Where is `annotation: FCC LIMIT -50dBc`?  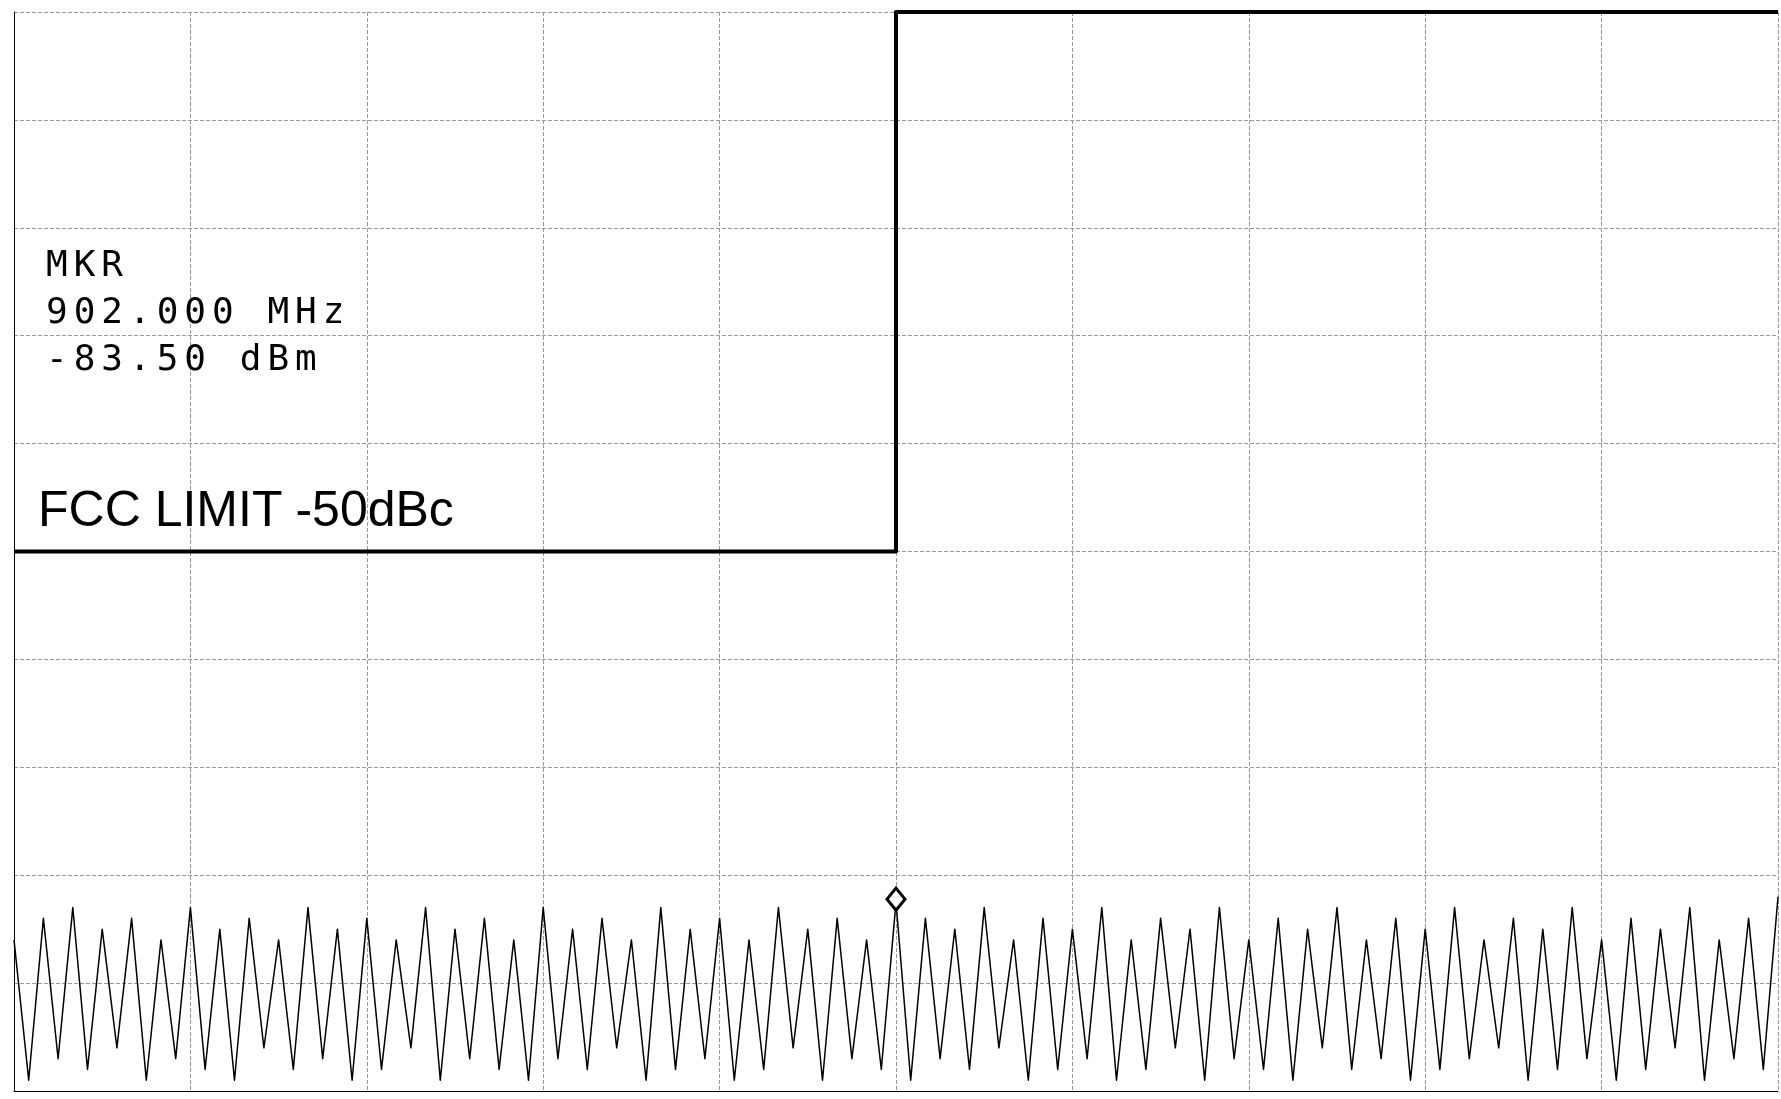 annotation: FCC LIMIT -50dBc is located at coordinates (246, 509).